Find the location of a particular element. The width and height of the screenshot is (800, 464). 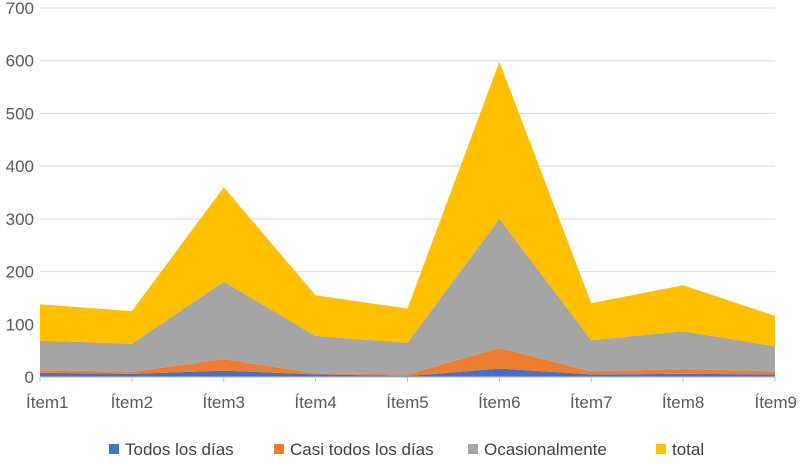

y-tick-label: 300 is located at coordinates (20, 219).